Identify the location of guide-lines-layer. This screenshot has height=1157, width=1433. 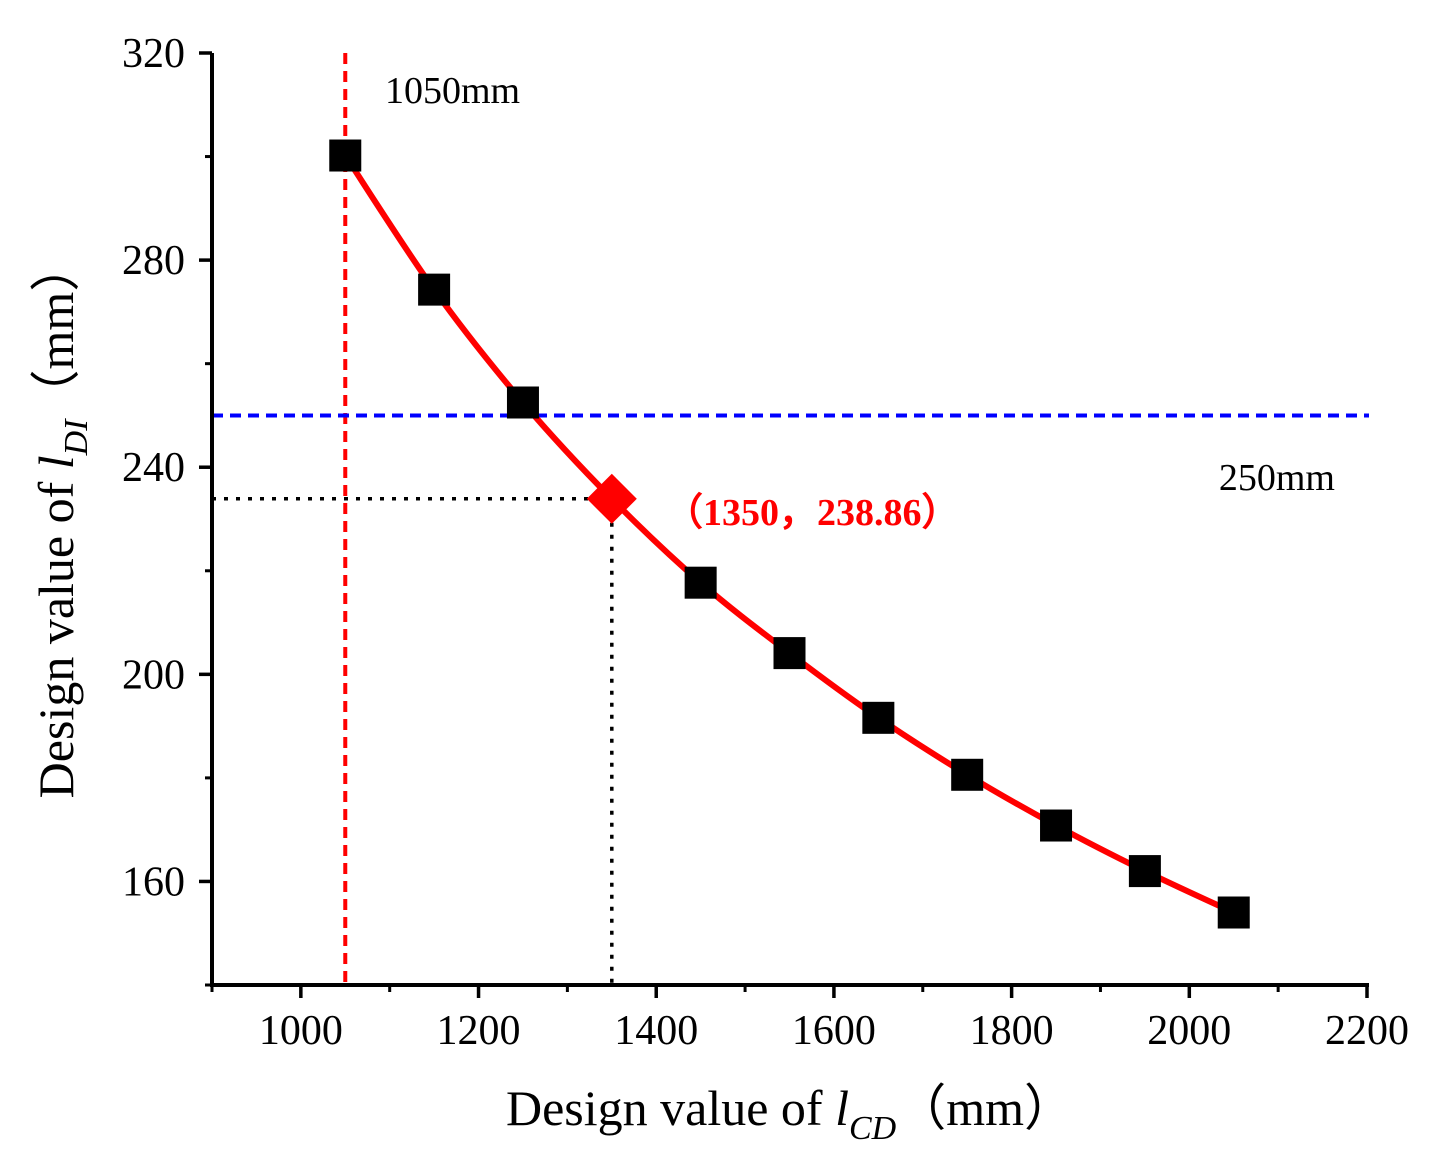
(413, 741).